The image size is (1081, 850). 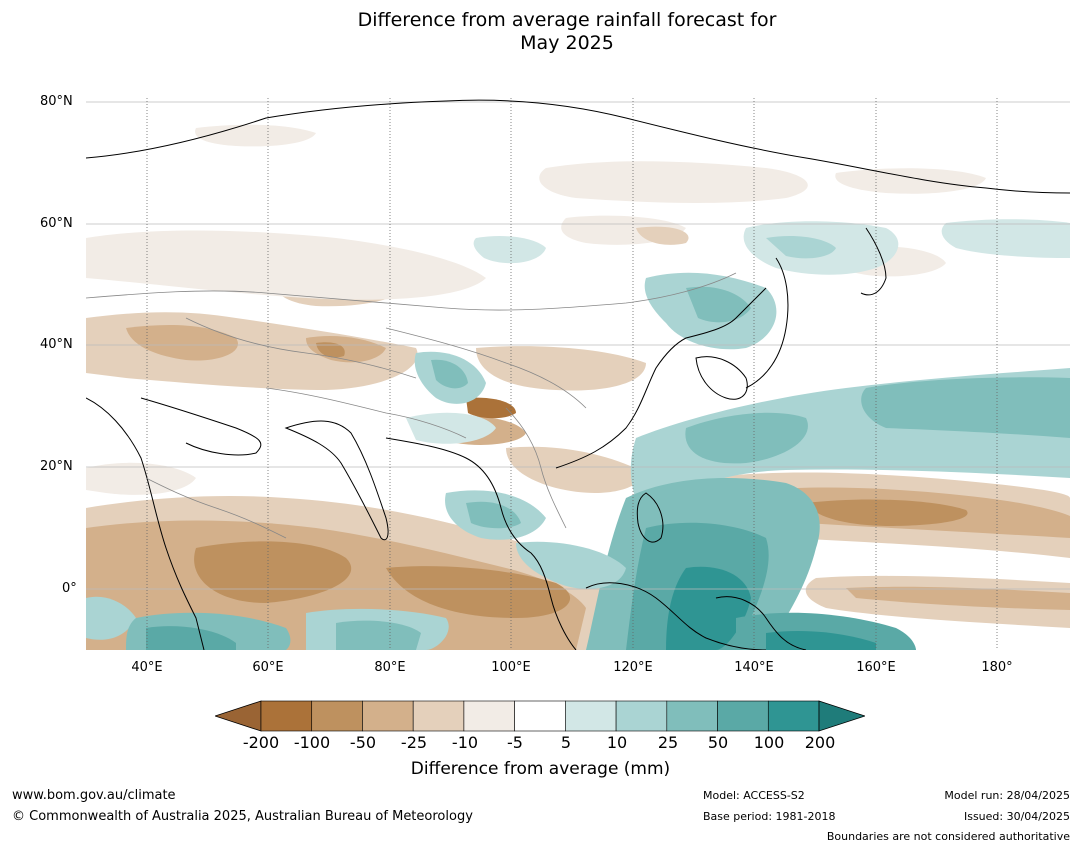 What do you see at coordinates (56, 223) in the screenshot?
I see `lat-label-60n: 60°N` at bounding box center [56, 223].